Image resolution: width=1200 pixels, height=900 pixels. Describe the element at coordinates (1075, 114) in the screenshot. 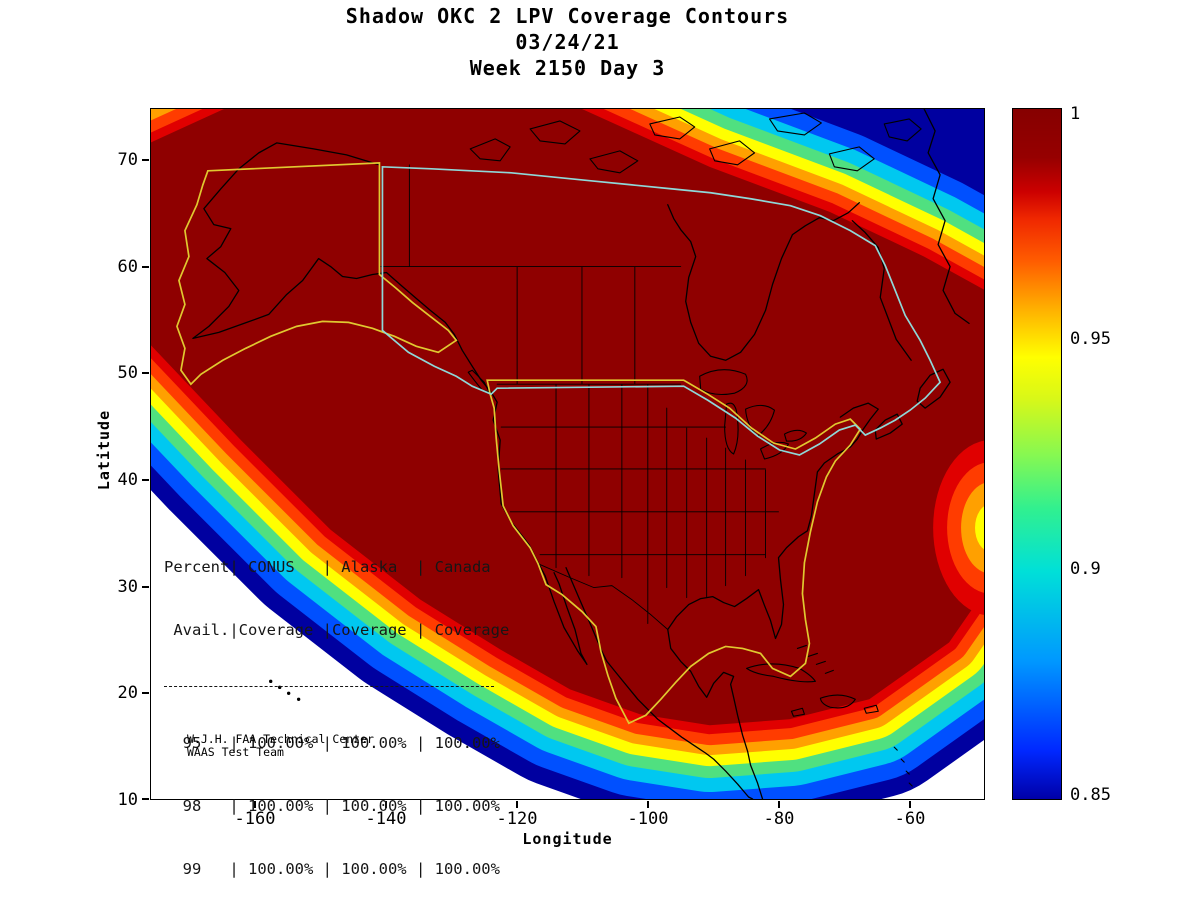

I see `colorbar-label-1: 1` at that location.